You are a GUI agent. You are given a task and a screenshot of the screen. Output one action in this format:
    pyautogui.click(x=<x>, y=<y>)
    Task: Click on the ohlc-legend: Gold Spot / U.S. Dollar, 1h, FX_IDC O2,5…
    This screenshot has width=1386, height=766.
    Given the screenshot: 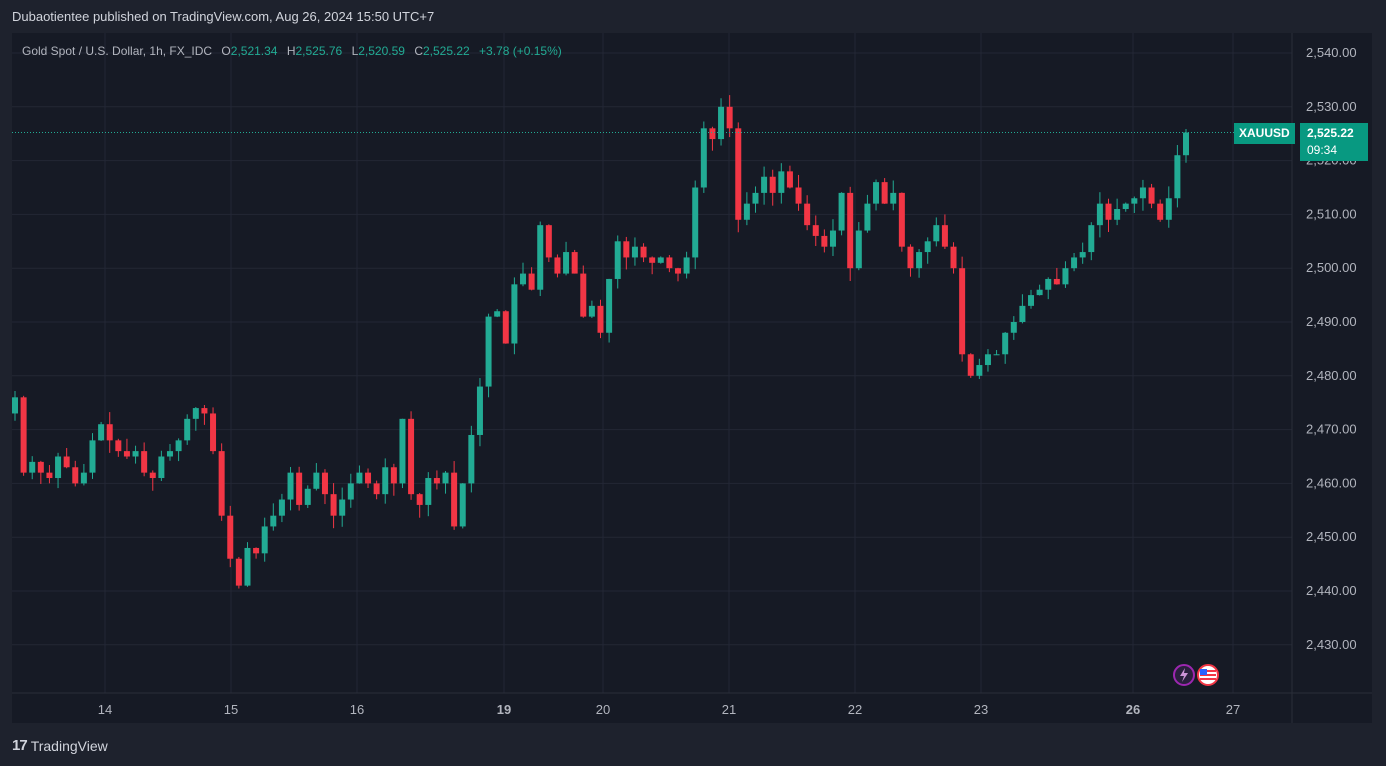 What is the action you would take?
    pyautogui.click(x=292, y=51)
    